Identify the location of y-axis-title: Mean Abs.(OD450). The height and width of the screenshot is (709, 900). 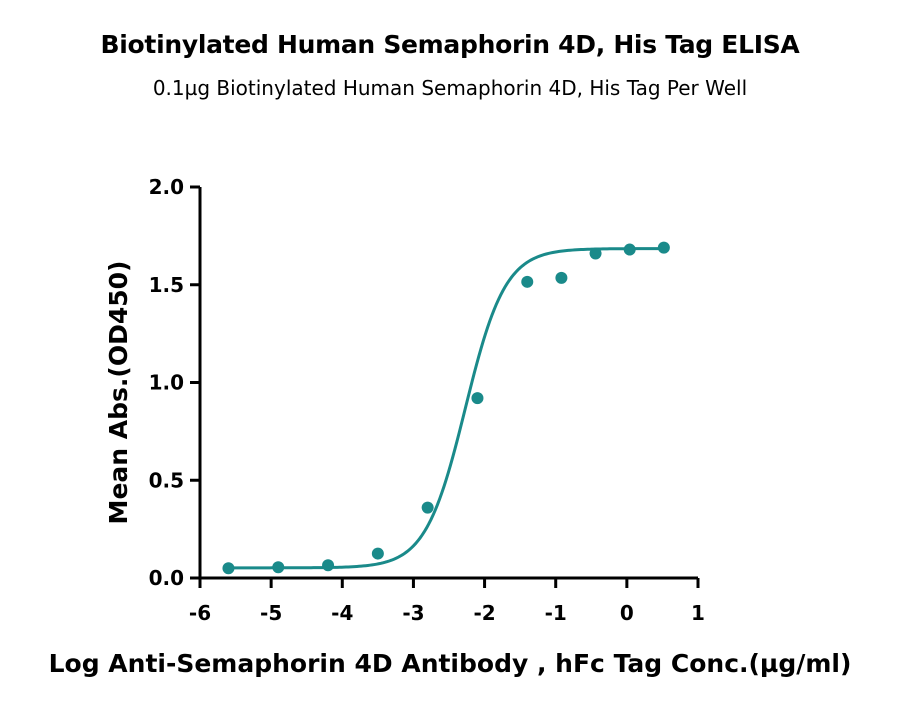
(118, 393).